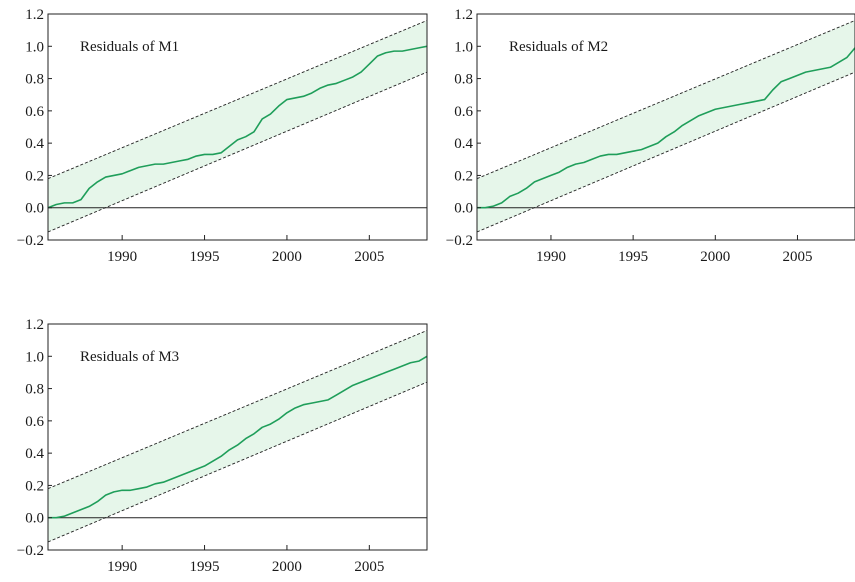  I want to click on panel-title: Residuals of M2, so click(558, 47).